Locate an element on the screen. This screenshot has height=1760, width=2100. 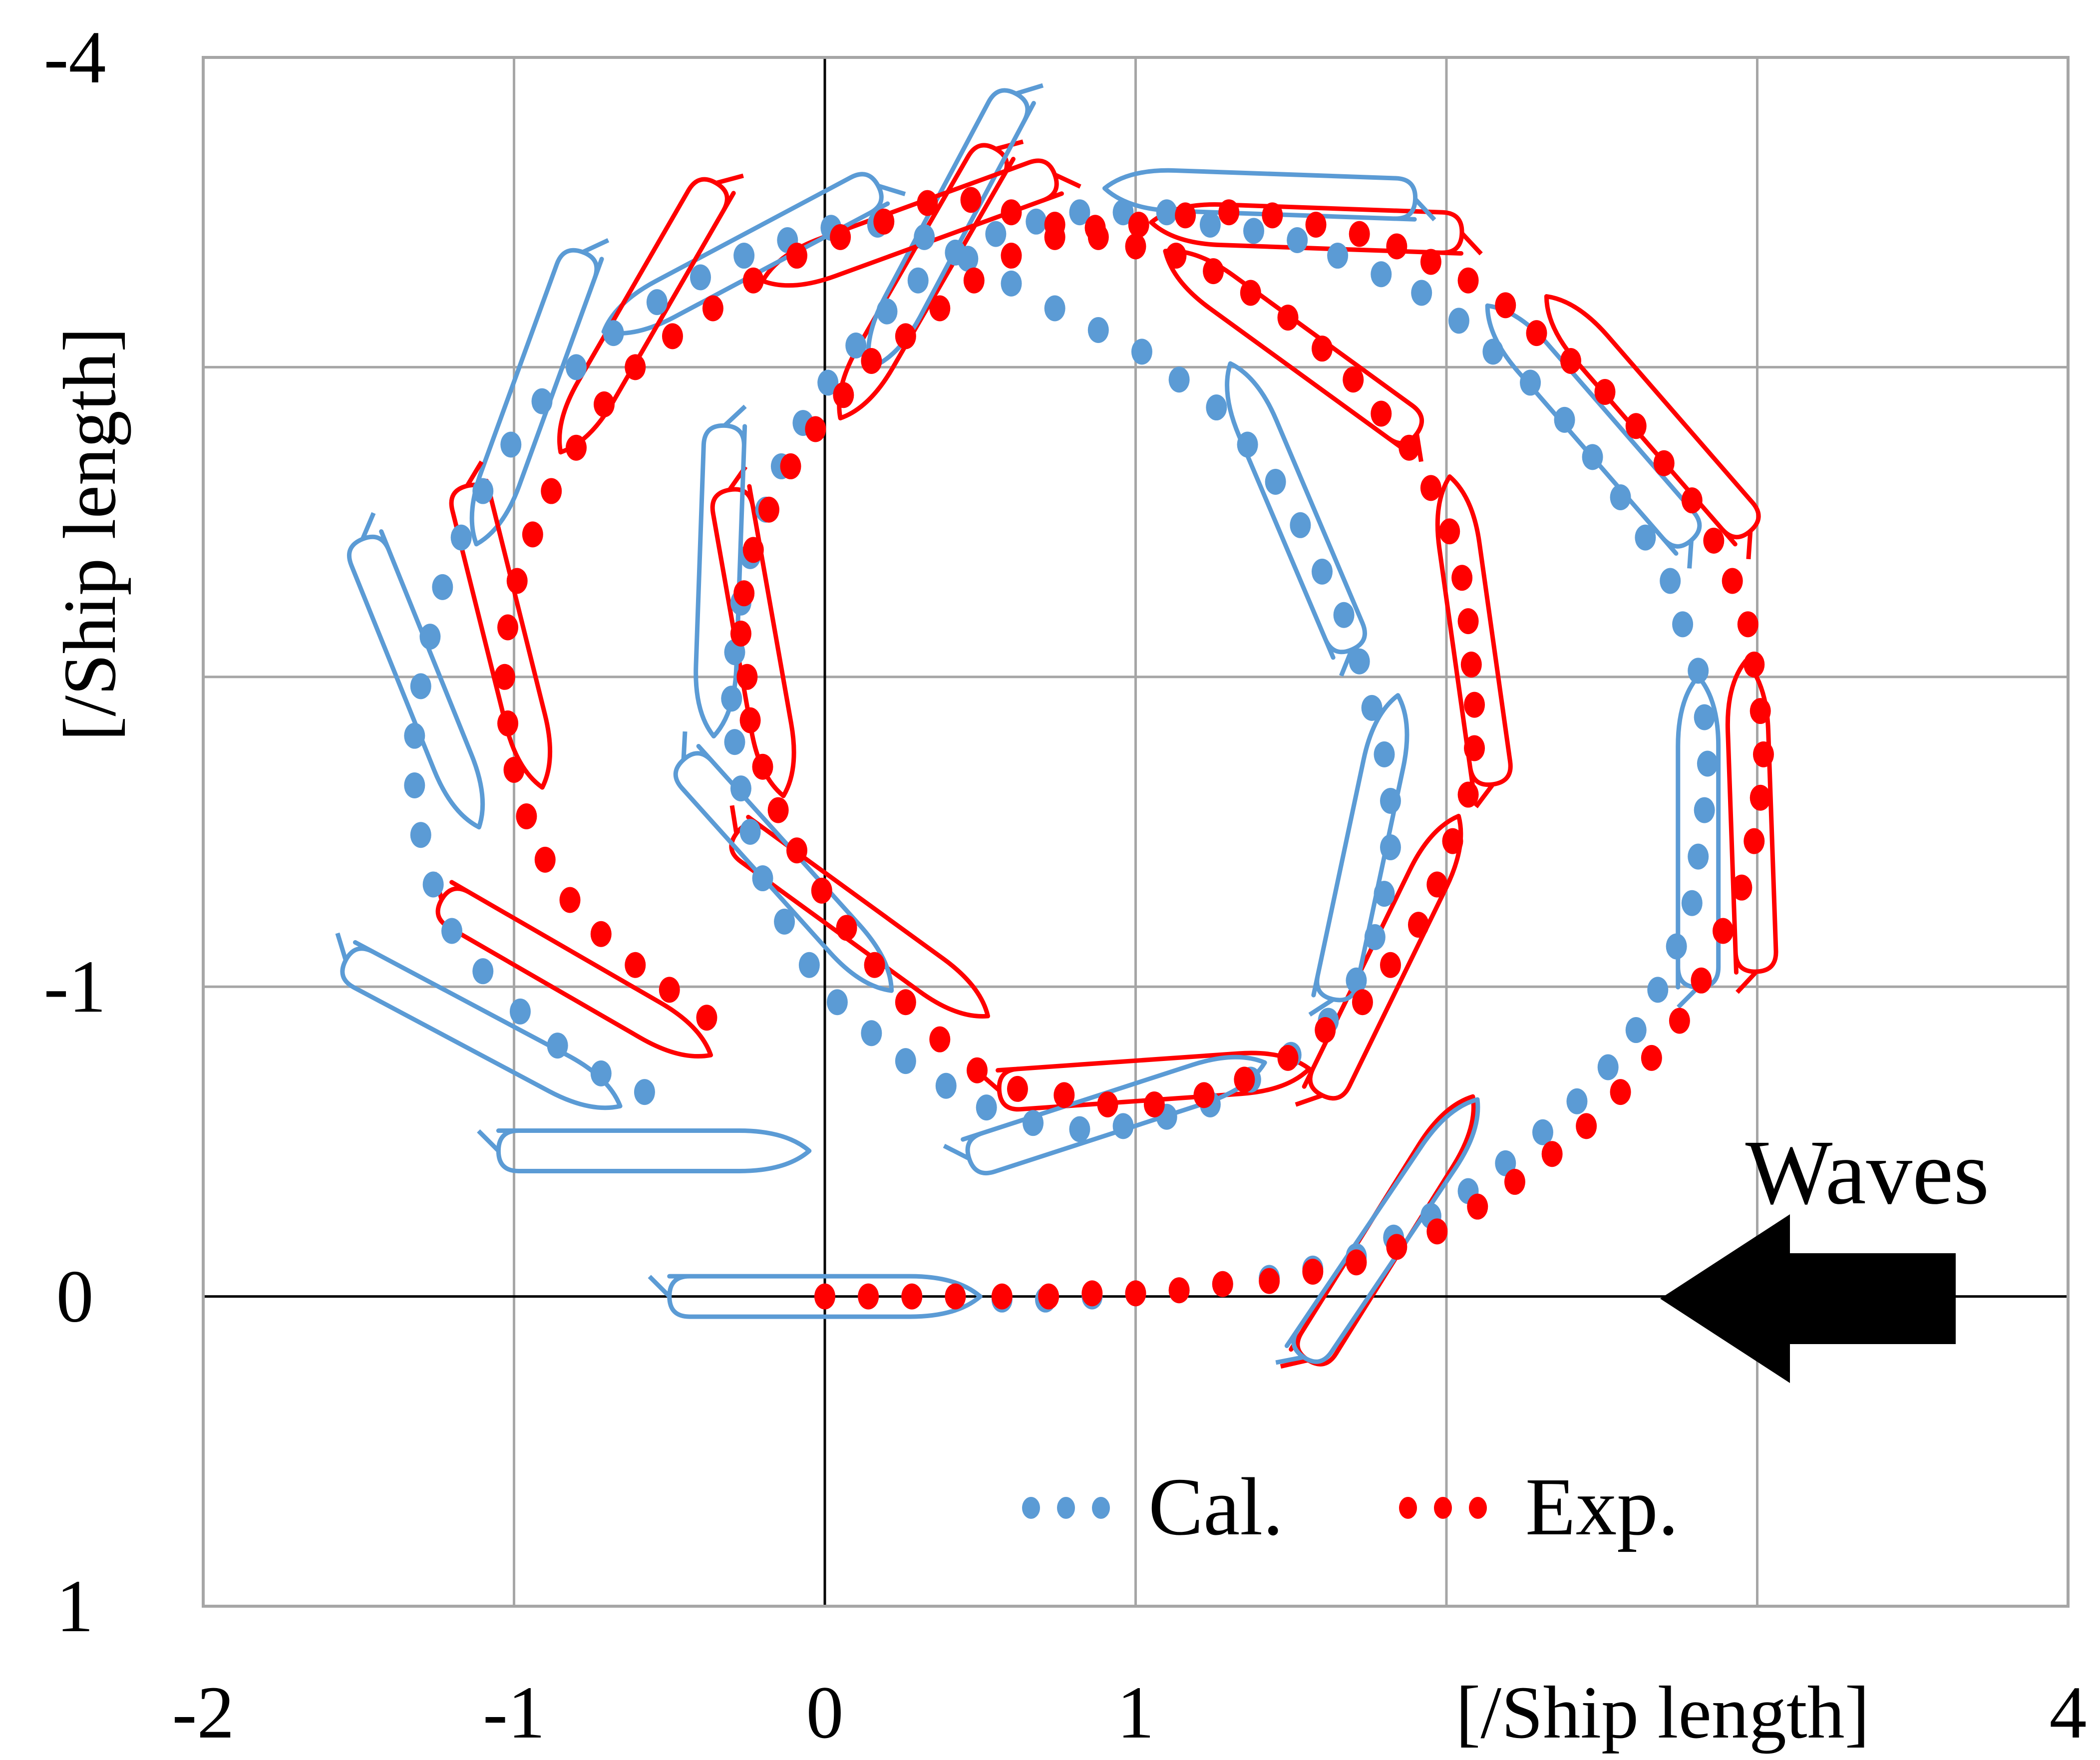
legend-item-exp: Exp. is located at coordinates (1539, 1506).